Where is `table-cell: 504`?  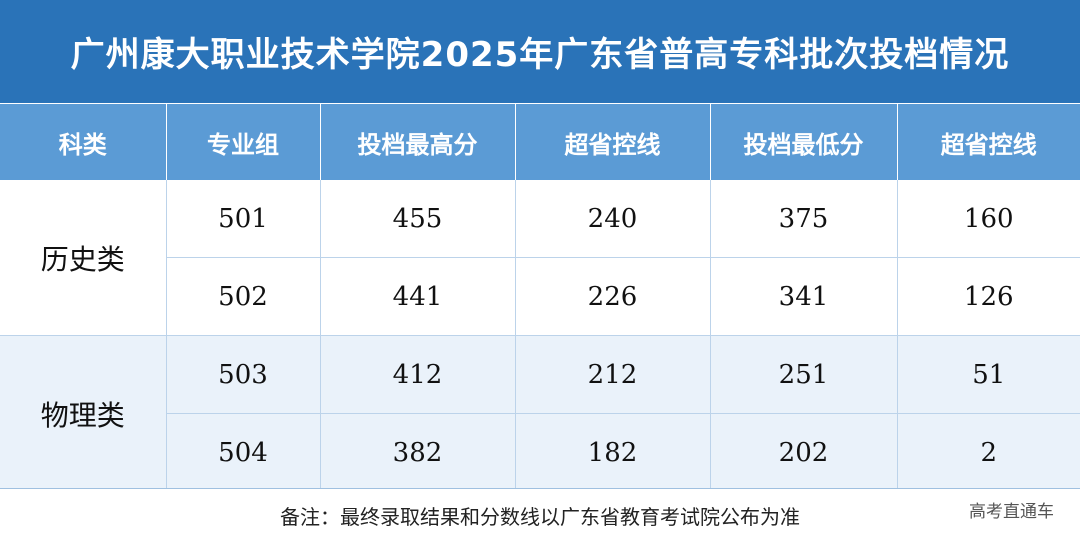 table-cell: 504 is located at coordinates (243, 452).